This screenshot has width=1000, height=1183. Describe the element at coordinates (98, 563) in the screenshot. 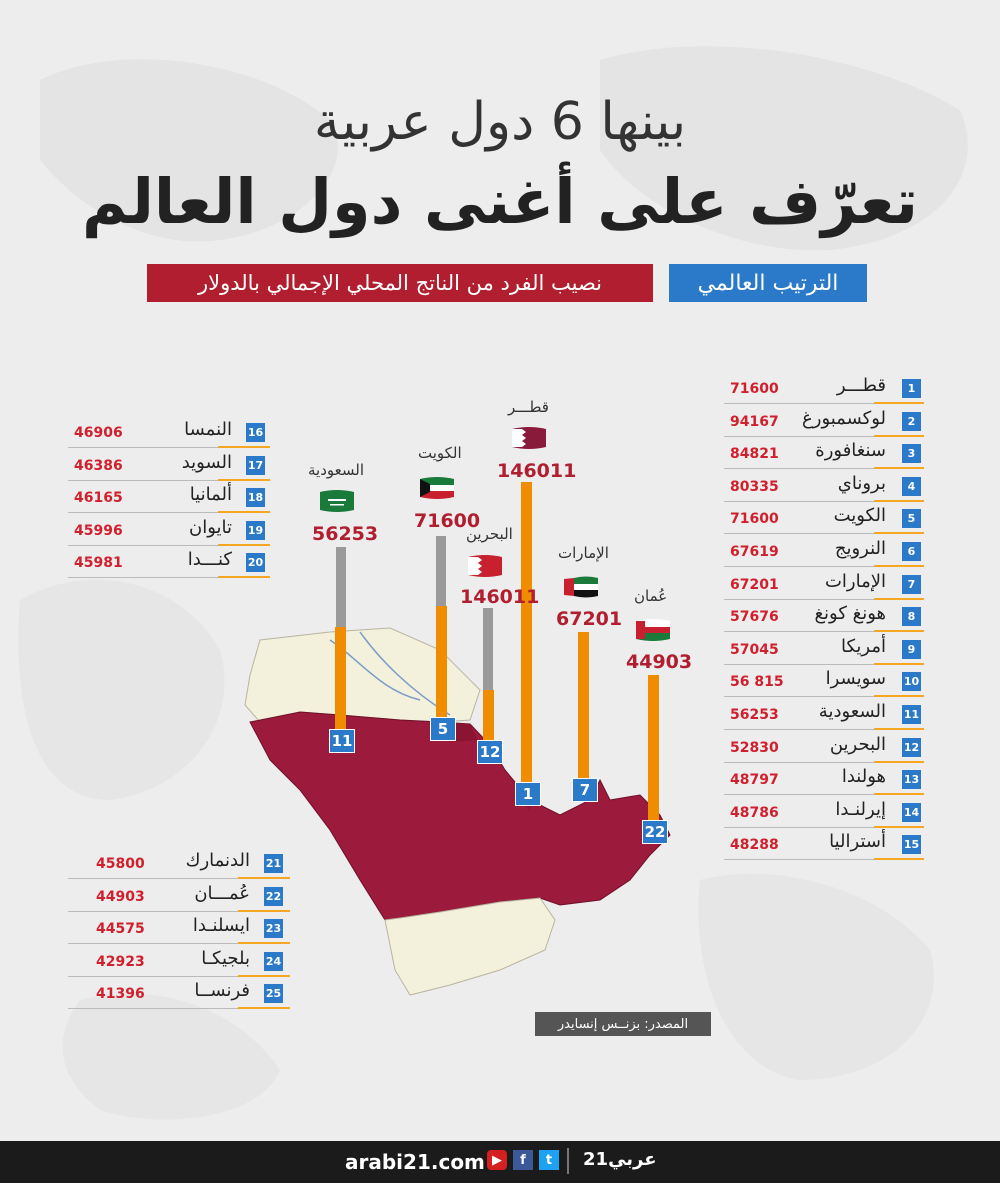

I see `gdp-value: 45981` at that location.